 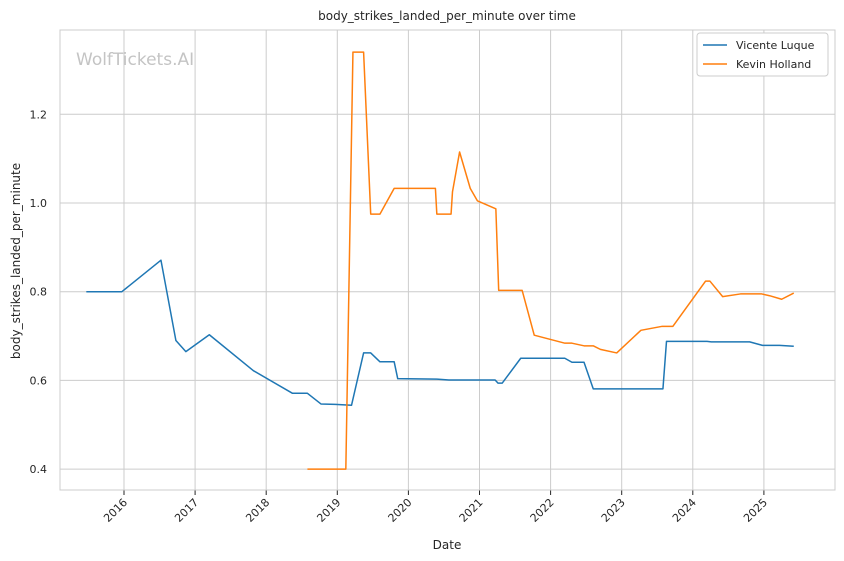 What do you see at coordinates (135, 60) in the screenshot?
I see `watermark: WolfTickets.AI` at bounding box center [135, 60].